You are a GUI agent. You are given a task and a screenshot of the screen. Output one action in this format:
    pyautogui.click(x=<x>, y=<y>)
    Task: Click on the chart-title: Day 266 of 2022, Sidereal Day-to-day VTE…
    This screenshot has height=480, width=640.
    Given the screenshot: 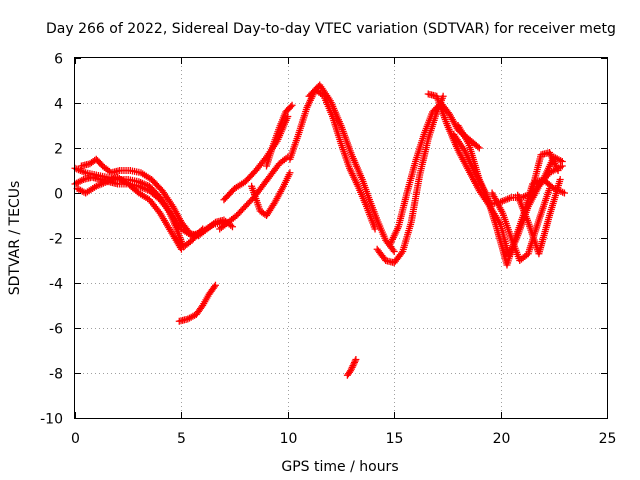 What is the action you would take?
    pyautogui.click(x=331, y=29)
    